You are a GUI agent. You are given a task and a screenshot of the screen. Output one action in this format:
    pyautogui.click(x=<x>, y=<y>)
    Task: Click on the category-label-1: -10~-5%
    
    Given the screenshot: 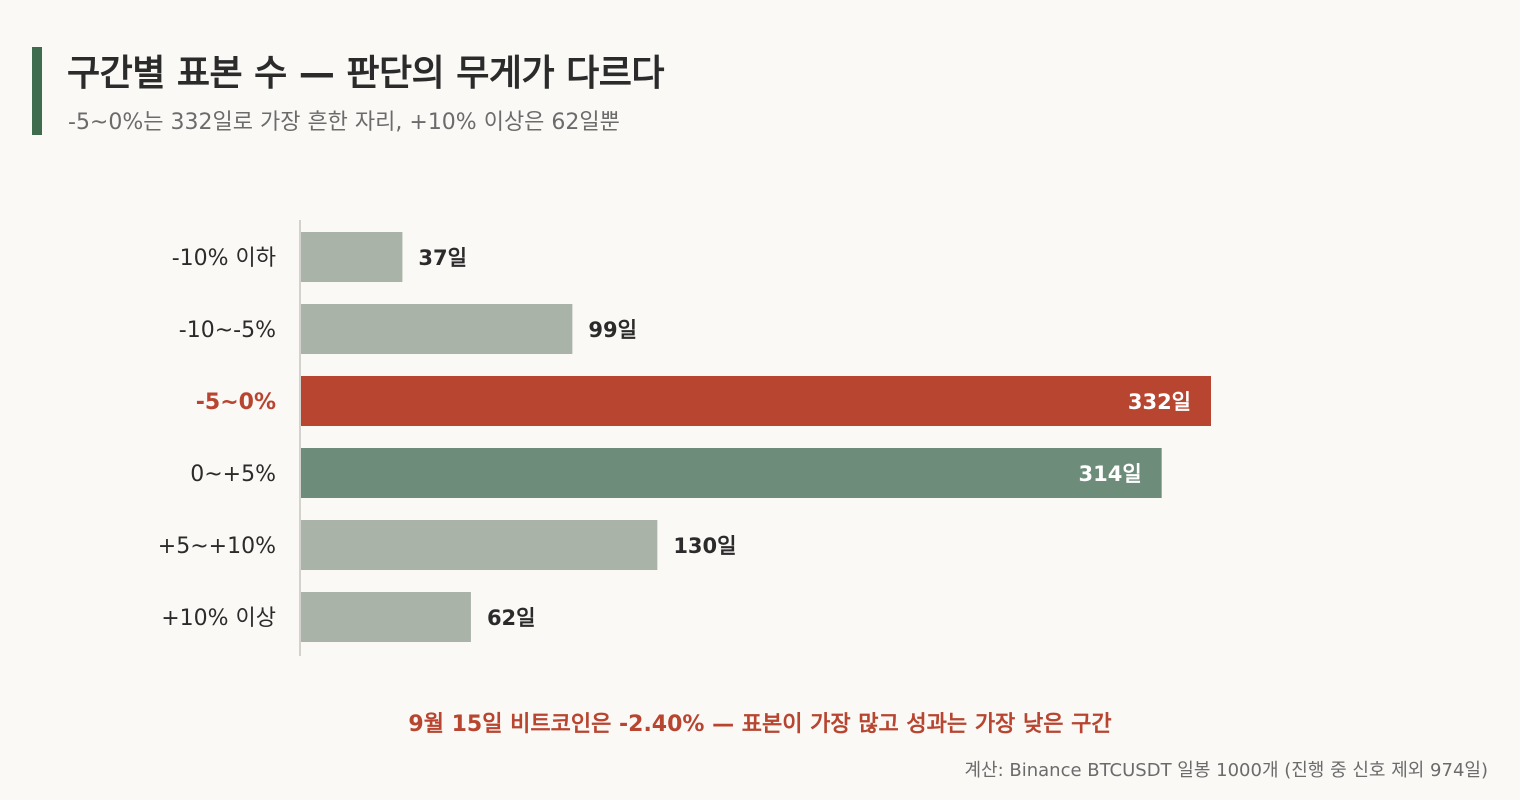 What is the action you would take?
    pyautogui.click(x=227, y=330)
    